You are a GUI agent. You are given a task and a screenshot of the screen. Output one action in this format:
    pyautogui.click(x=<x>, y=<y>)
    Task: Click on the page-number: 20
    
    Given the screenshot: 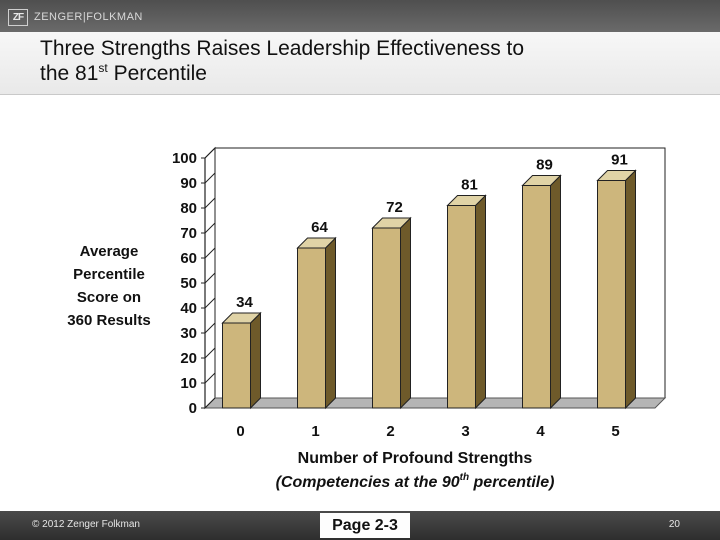 What is the action you would take?
    pyautogui.click(x=674, y=524)
    